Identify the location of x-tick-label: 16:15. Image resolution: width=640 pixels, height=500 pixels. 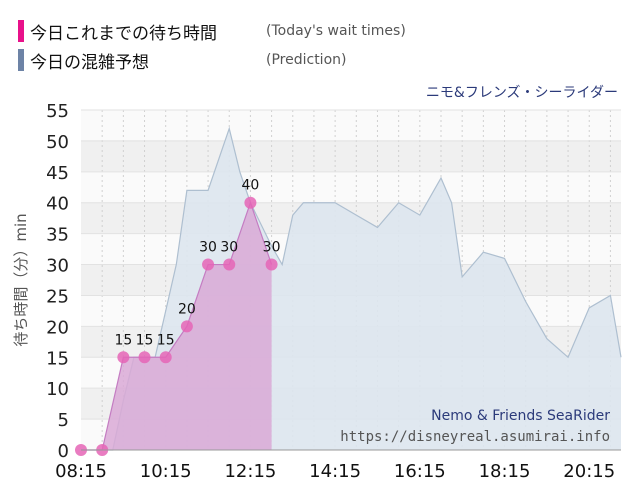
(420, 471).